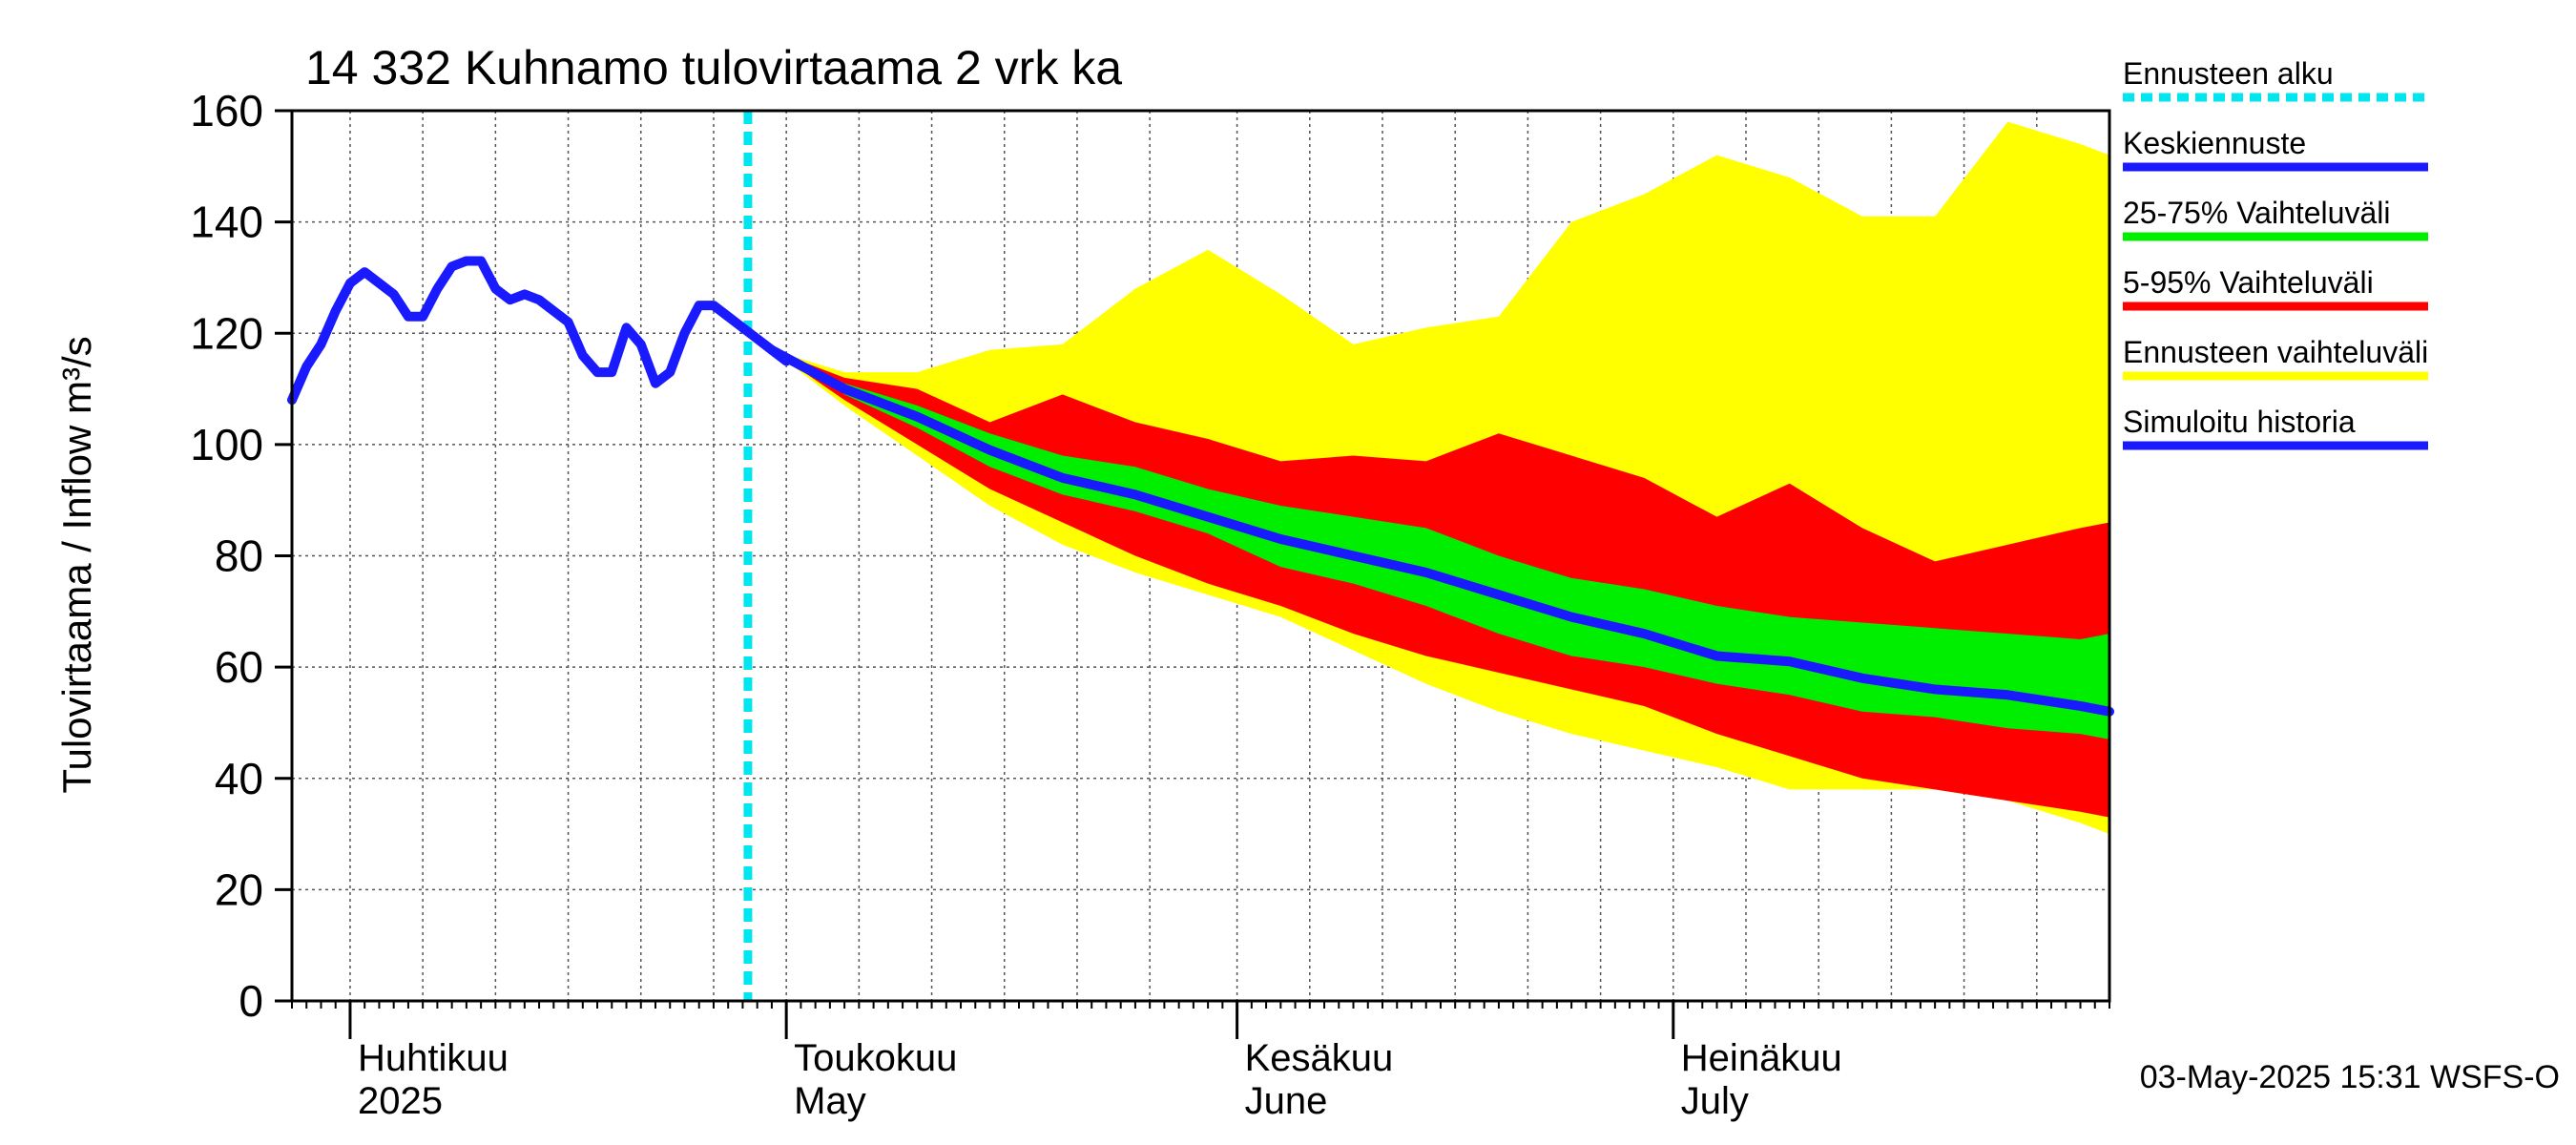 Image resolution: width=2576 pixels, height=1145 pixels. What do you see at coordinates (239, 667) in the screenshot?
I see `y-tick-label: 60` at bounding box center [239, 667].